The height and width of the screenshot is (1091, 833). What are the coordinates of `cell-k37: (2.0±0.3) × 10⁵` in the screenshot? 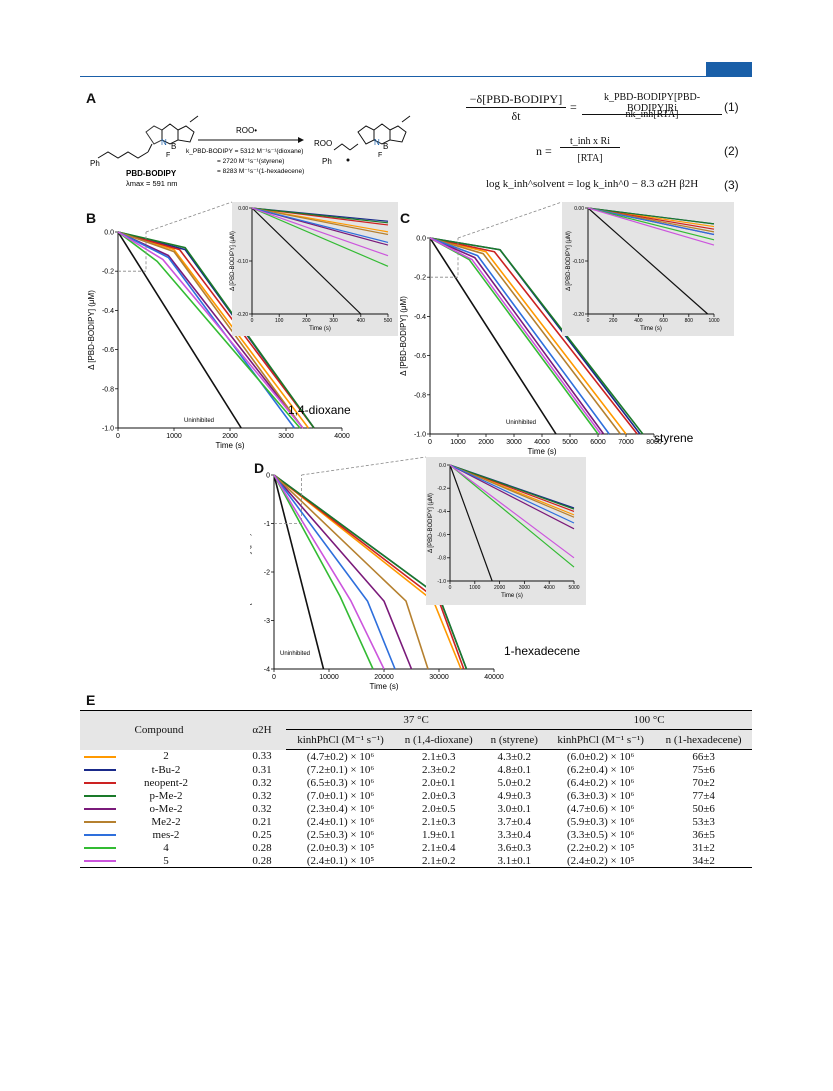 It's located at (340, 847).